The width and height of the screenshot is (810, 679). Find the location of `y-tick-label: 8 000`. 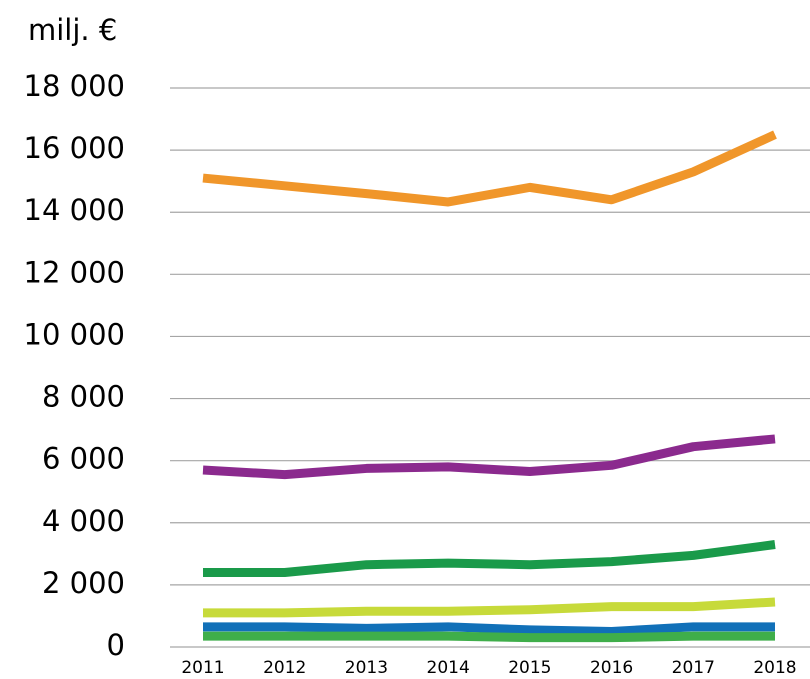

y-tick-label: 8 000 is located at coordinates (83, 397).